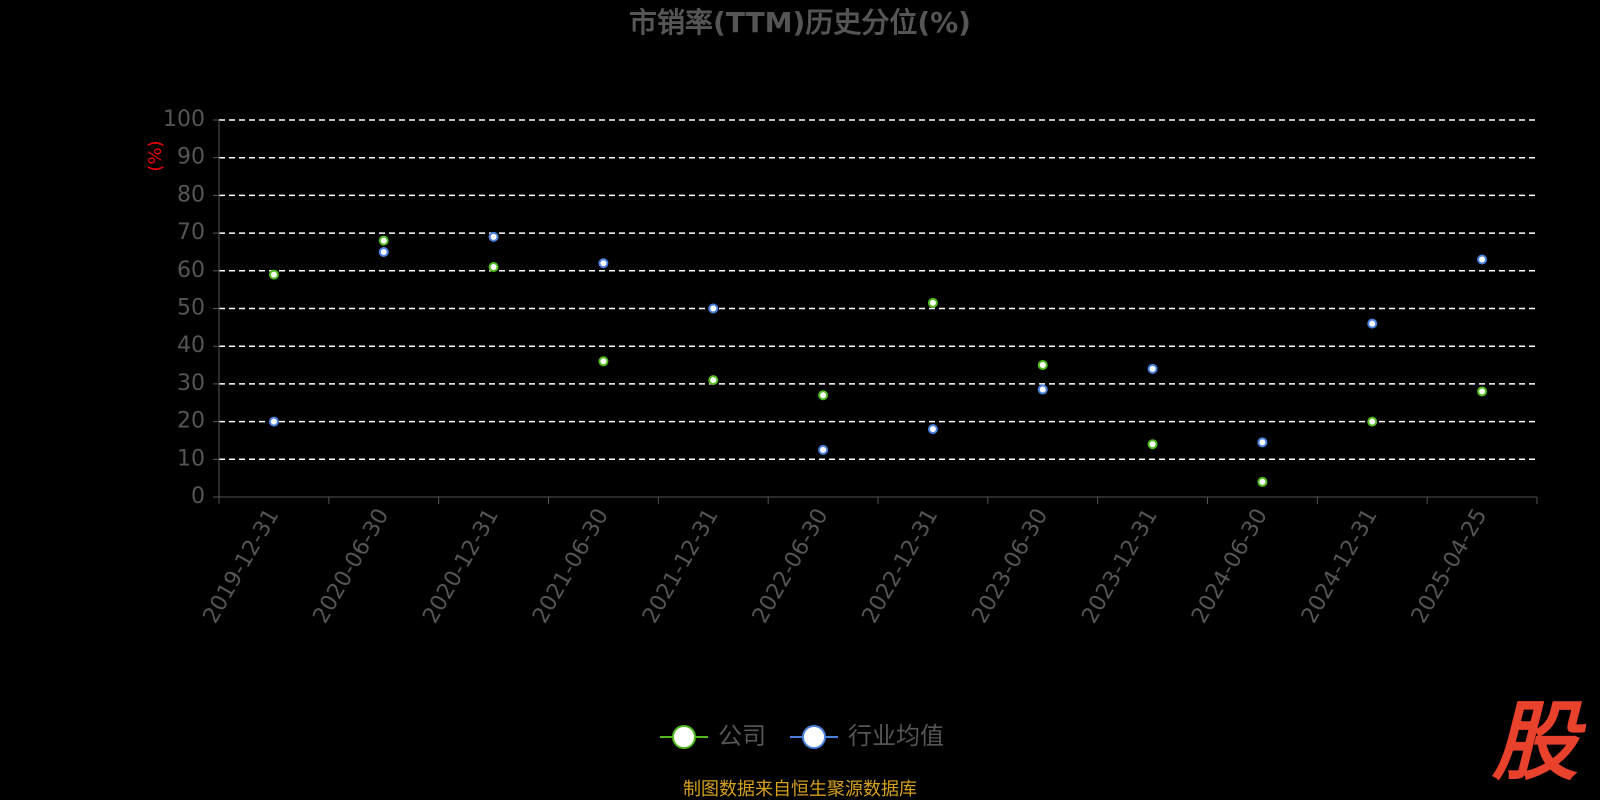 Image resolution: width=1600 pixels, height=800 pixels. Describe the element at coordinates (800, 22) in the screenshot. I see `chart-title: 市销率(TTM)历史分位(%)` at that location.